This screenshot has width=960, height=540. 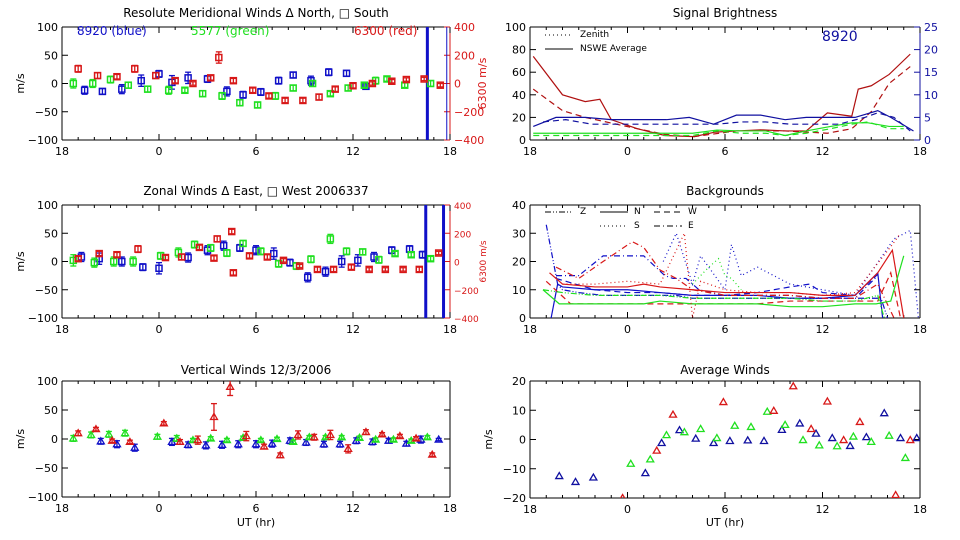 What do you see at coordinates (54, 439) in the screenshot?
I see `vertical-ytick-label: 0` at bounding box center [54, 439].